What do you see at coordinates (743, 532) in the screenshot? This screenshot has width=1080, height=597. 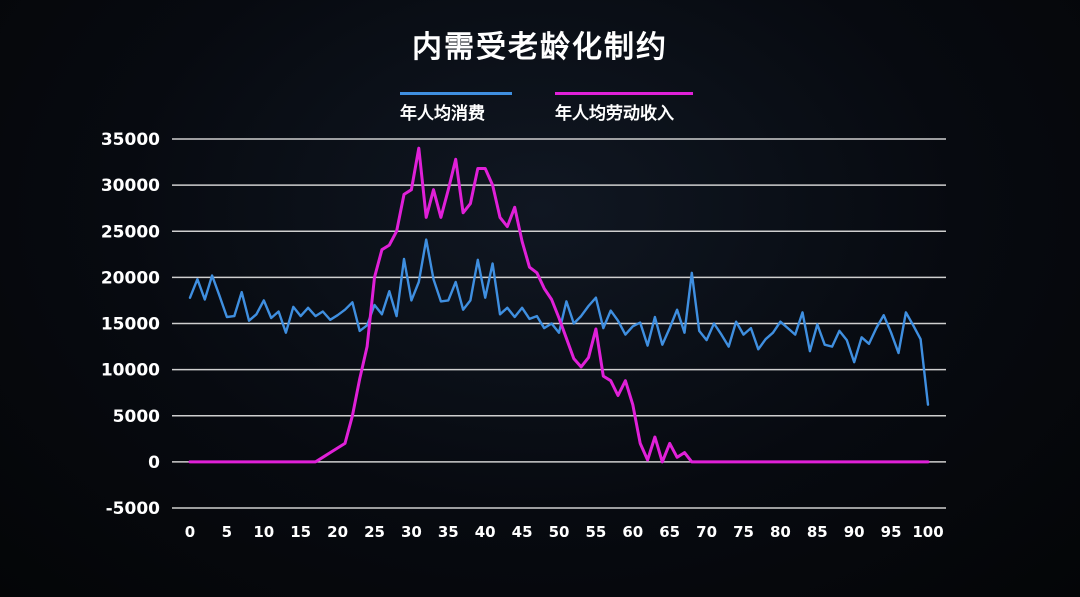 I see `x-tick-label: 75` at bounding box center [743, 532].